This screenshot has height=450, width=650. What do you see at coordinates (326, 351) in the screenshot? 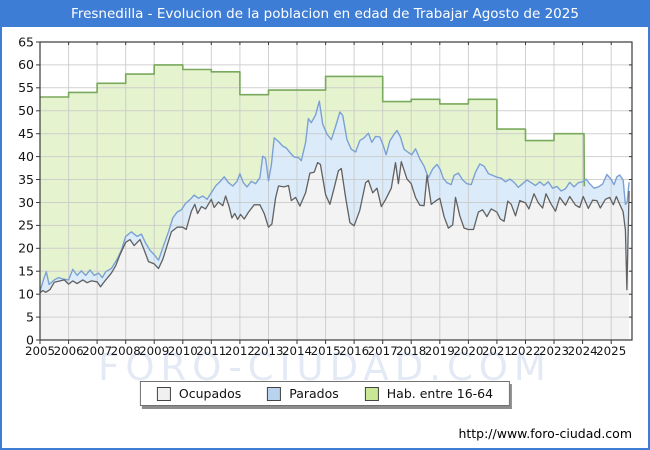
I see `svg-text: 2015` at bounding box center [326, 351].